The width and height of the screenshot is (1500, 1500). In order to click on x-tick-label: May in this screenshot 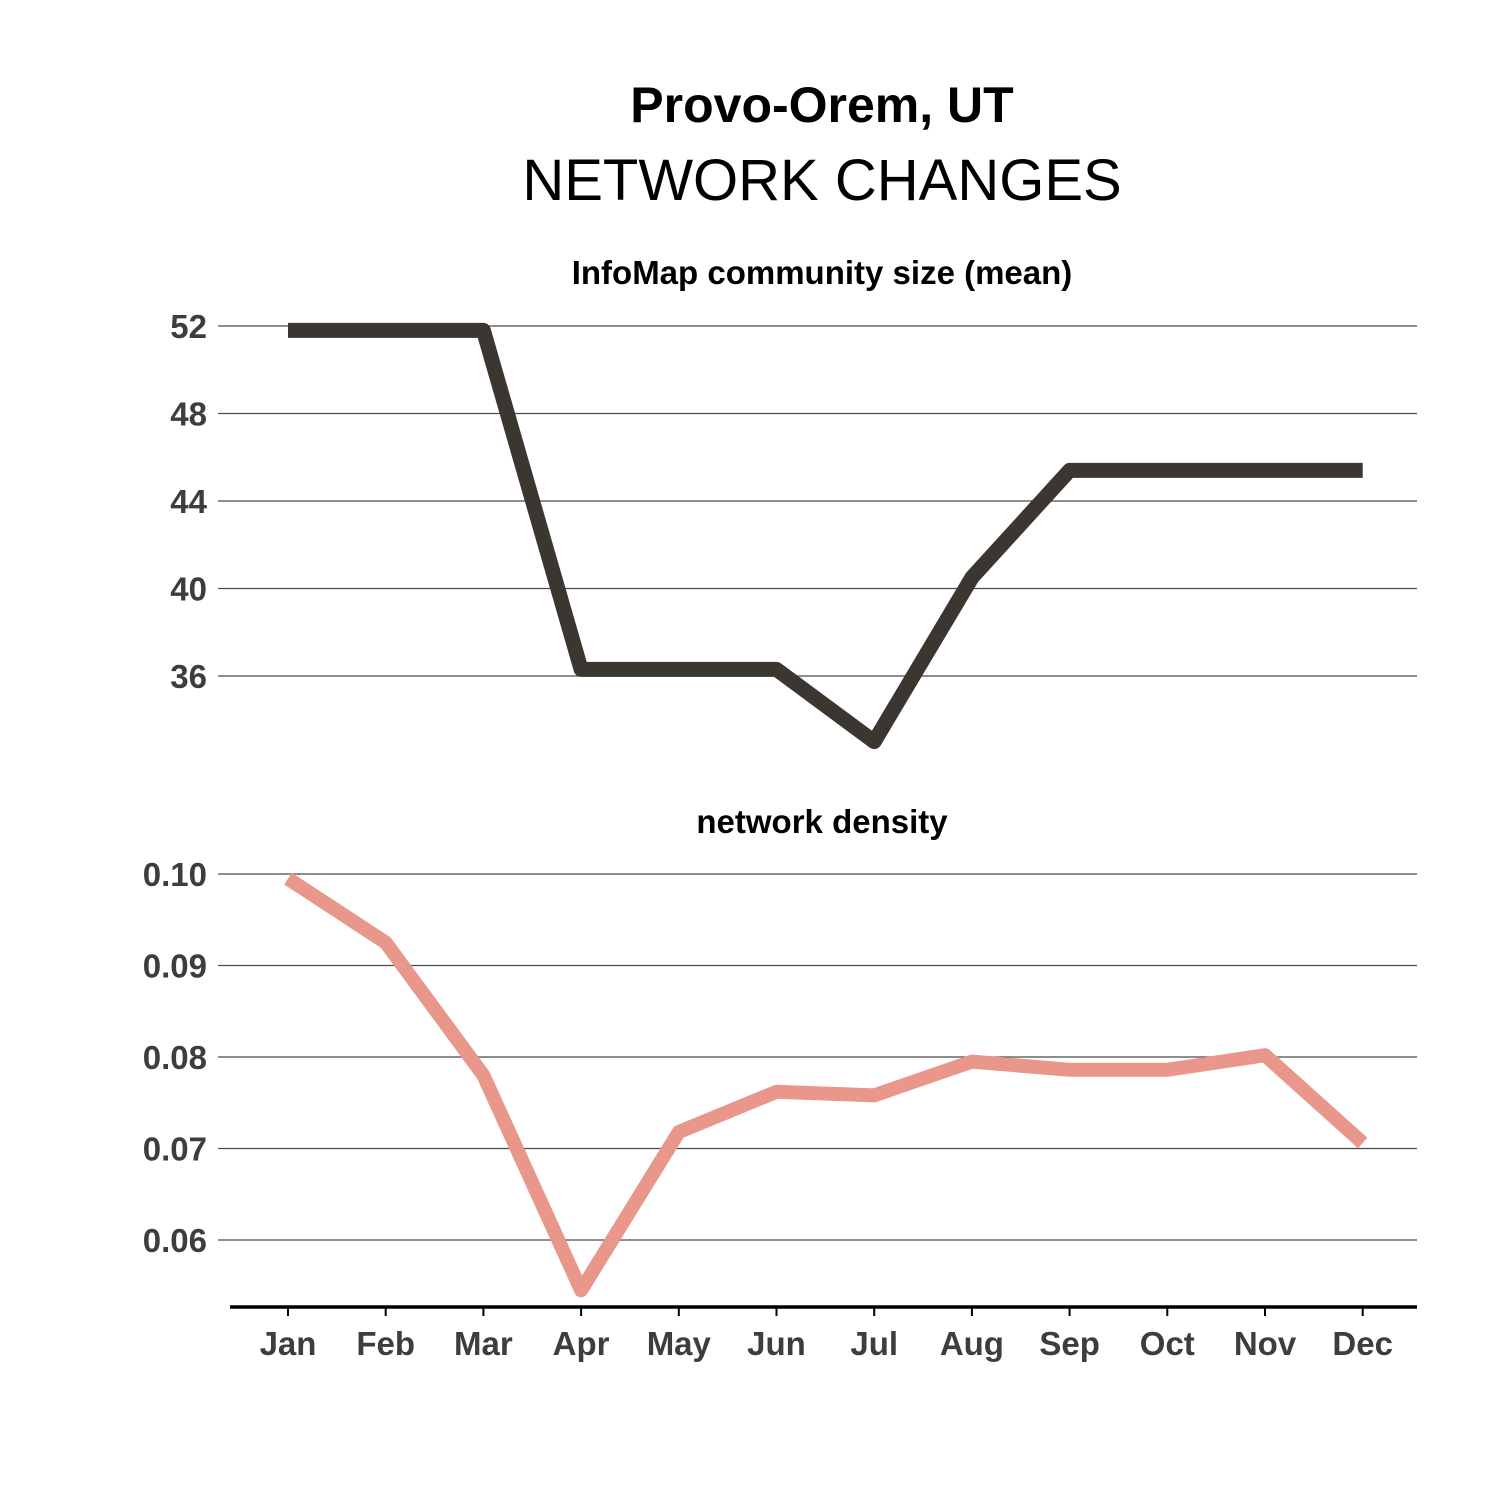, I will do `click(679, 1343)`.